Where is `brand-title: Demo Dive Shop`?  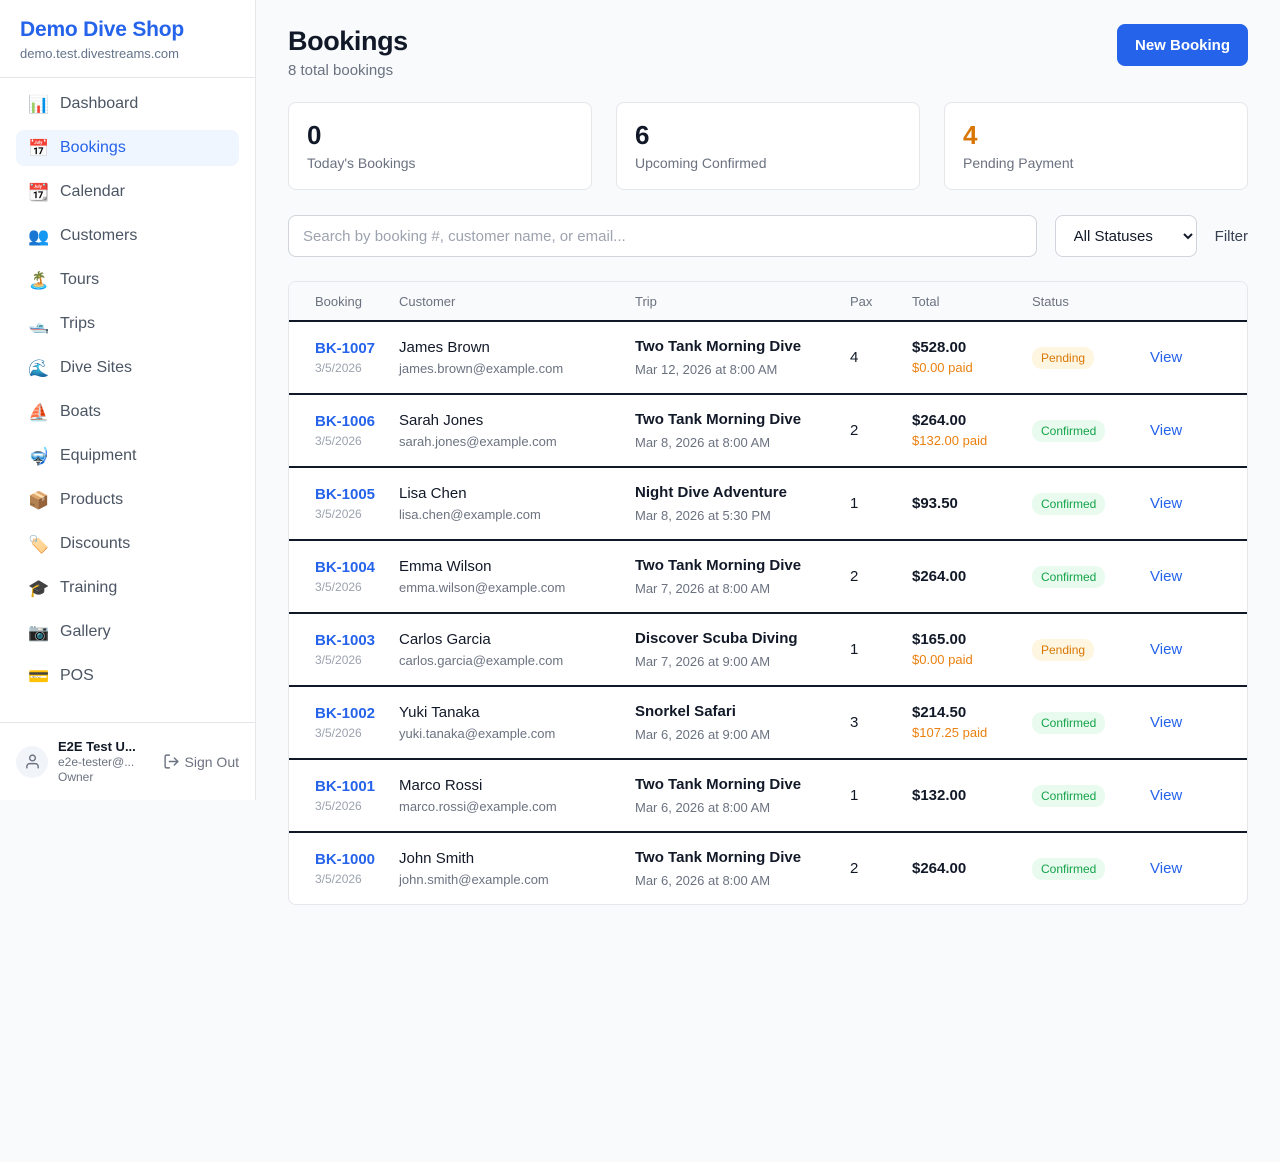 brand-title: Demo Dive Shop is located at coordinates (102, 29).